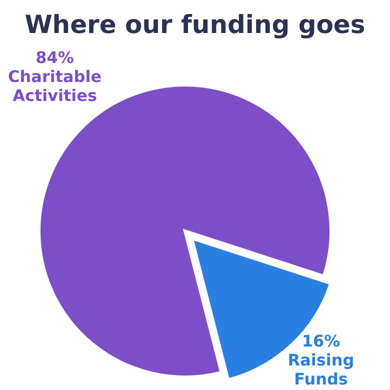 The width and height of the screenshot is (390, 390). What do you see at coordinates (195, 24) in the screenshot?
I see `chart-title: Where our funding goes` at bounding box center [195, 24].